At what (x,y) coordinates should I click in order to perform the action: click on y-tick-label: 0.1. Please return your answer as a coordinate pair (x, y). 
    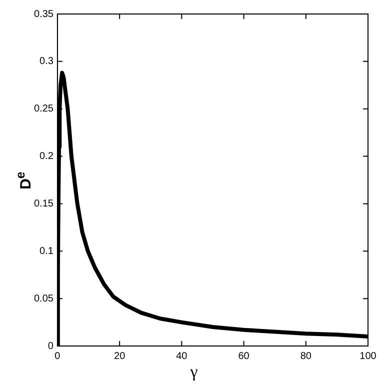
    Looking at the image, I should click on (47, 251).